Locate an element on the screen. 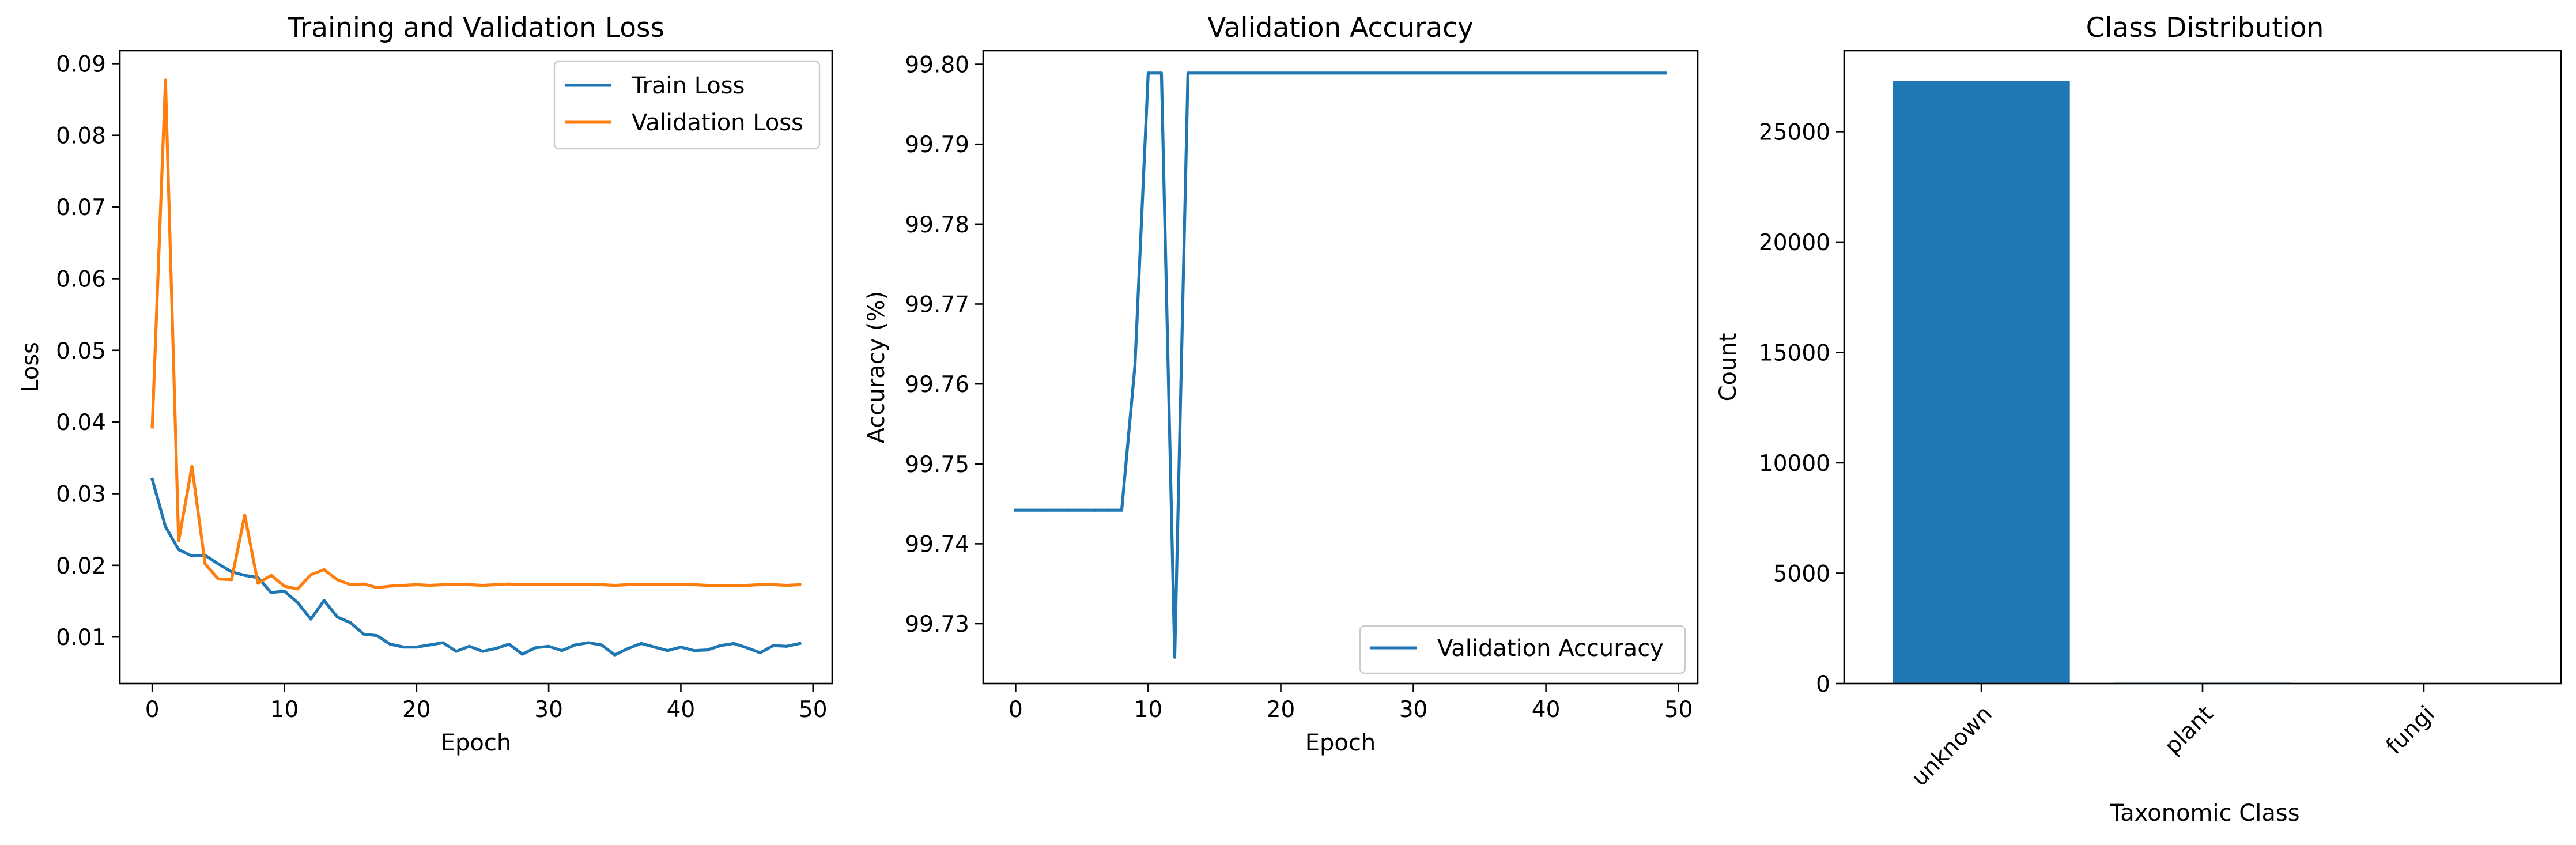 The height and width of the screenshot is (845, 2576). y-tick-label: 0.06 is located at coordinates (81, 279).